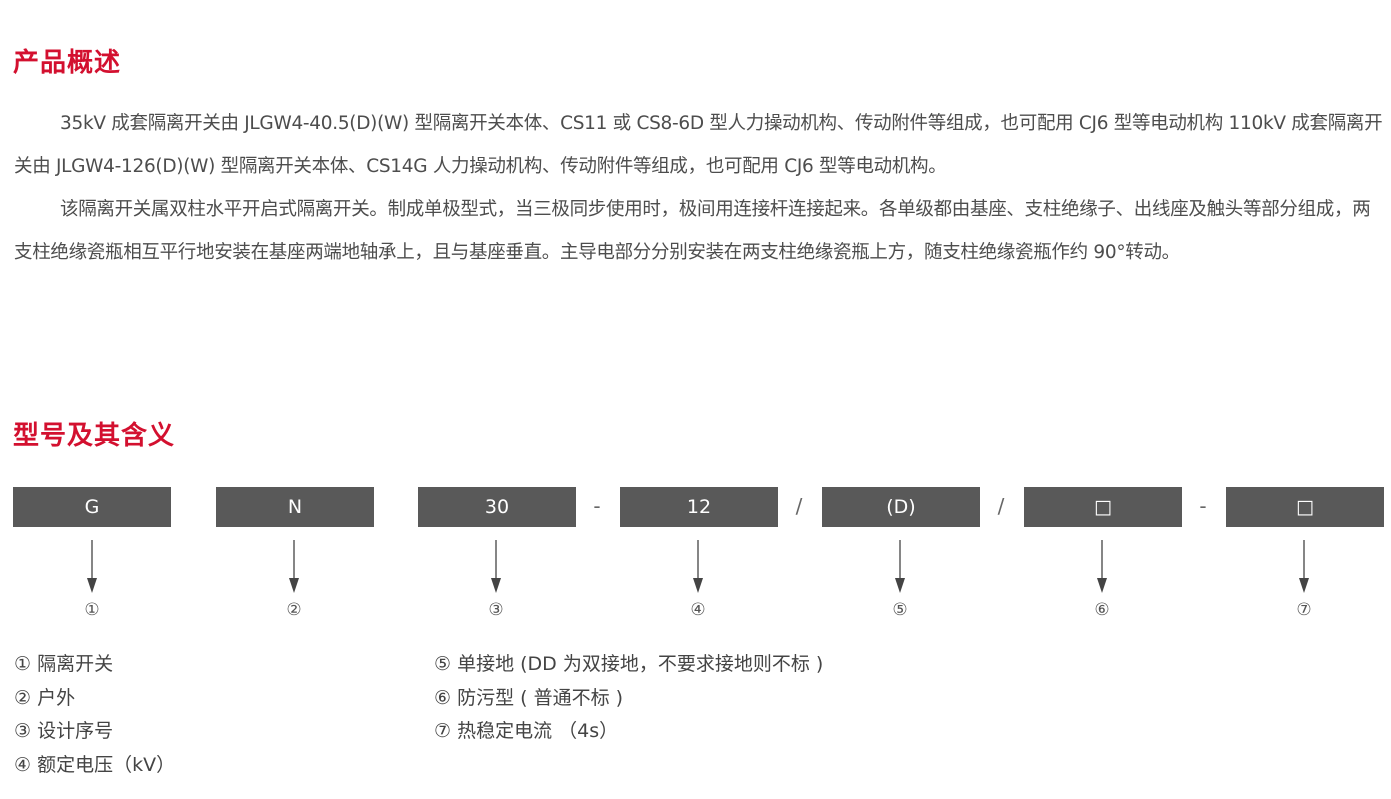 The height and width of the screenshot is (799, 1391). What do you see at coordinates (1304, 610) in the screenshot?
I see `number-7: ⑦` at bounding box center [1304, 610].